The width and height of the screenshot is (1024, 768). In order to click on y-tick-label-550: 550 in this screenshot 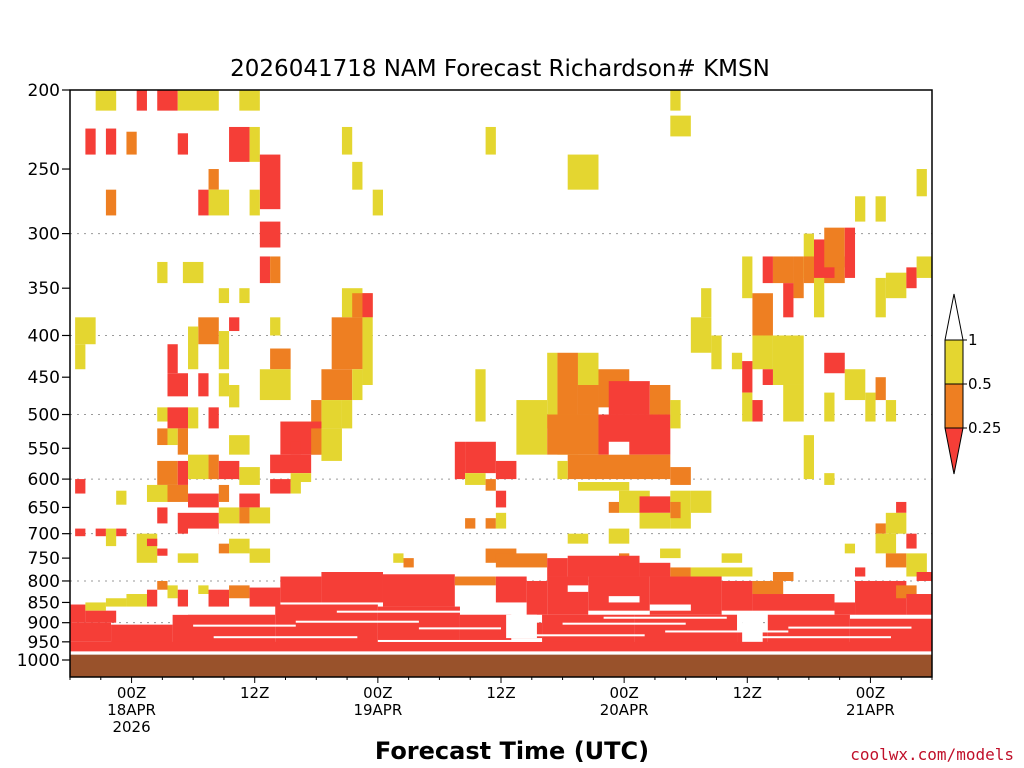, I will do `click(44, 449)`.